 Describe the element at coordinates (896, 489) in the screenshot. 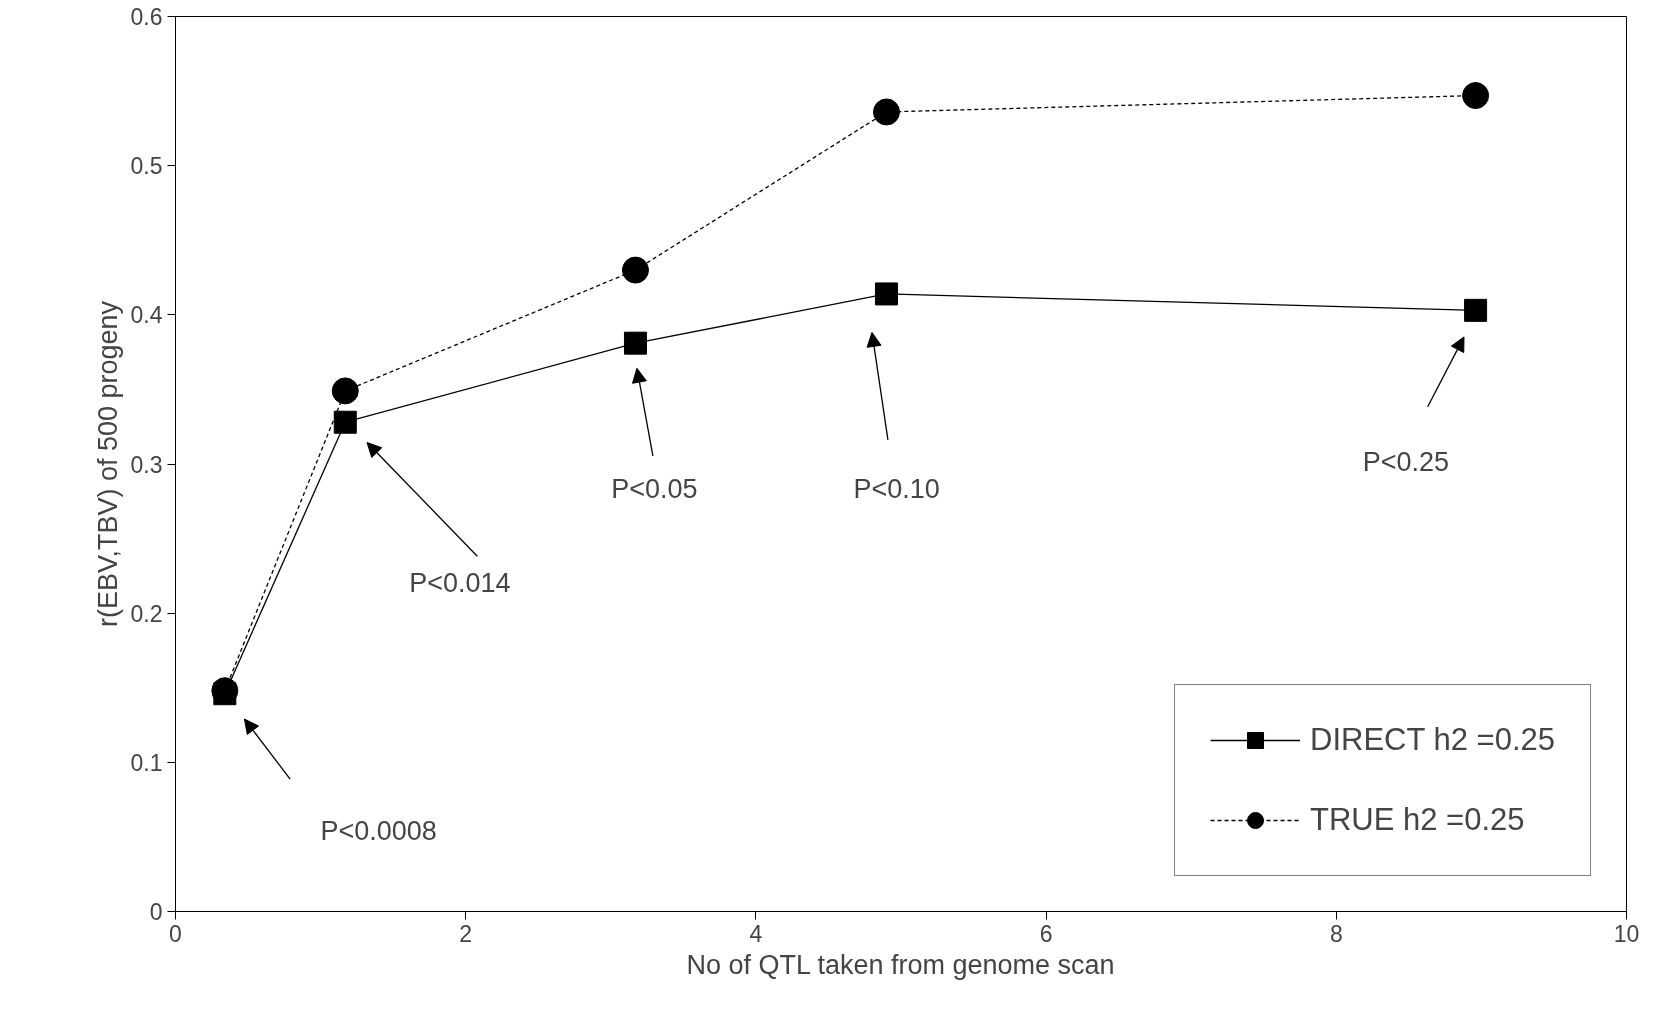

I see `annotation: P<0.10` at that location.